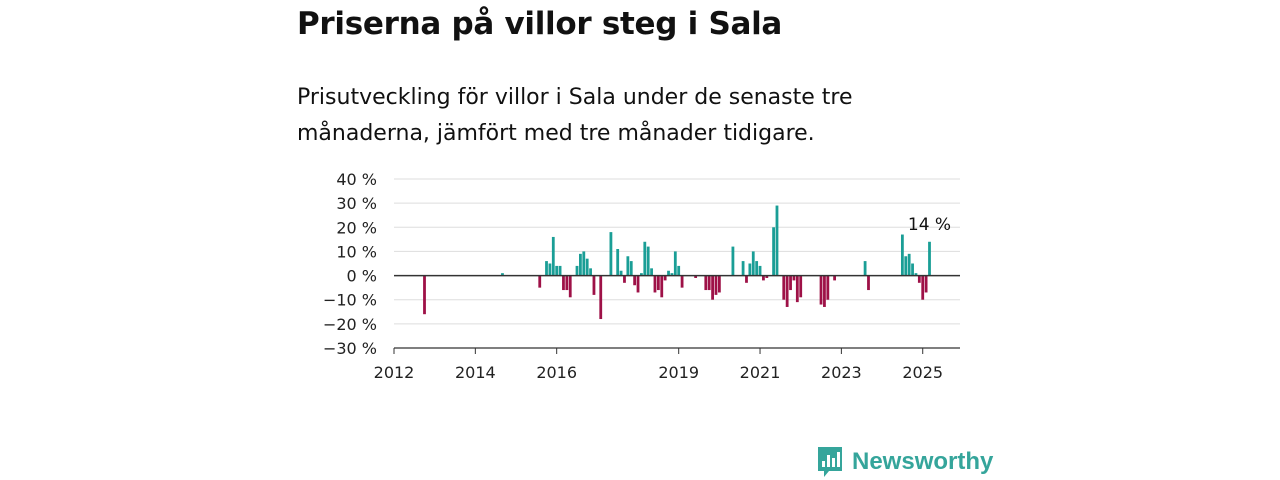 The image size is (1280, 480). What do you see at coordinates (830, 462) in the screenshot?
I see `newsworthy-logo-icon` at bounding box center [830, 462].